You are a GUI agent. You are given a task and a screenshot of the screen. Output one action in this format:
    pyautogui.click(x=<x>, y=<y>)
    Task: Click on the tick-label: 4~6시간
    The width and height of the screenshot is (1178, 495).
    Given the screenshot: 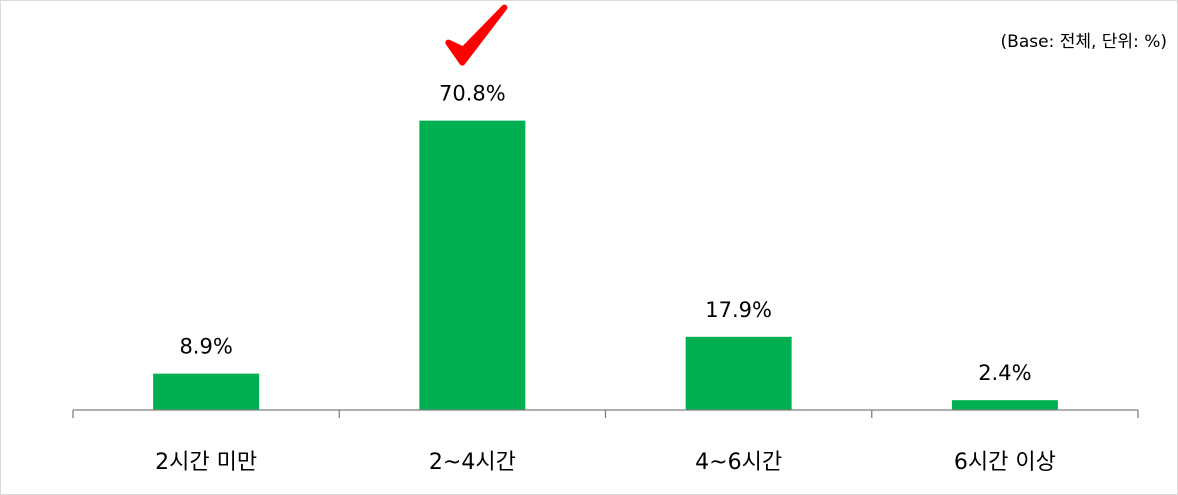 What is the action you would take?
    pyautogui.click(x=738, y=462)
    